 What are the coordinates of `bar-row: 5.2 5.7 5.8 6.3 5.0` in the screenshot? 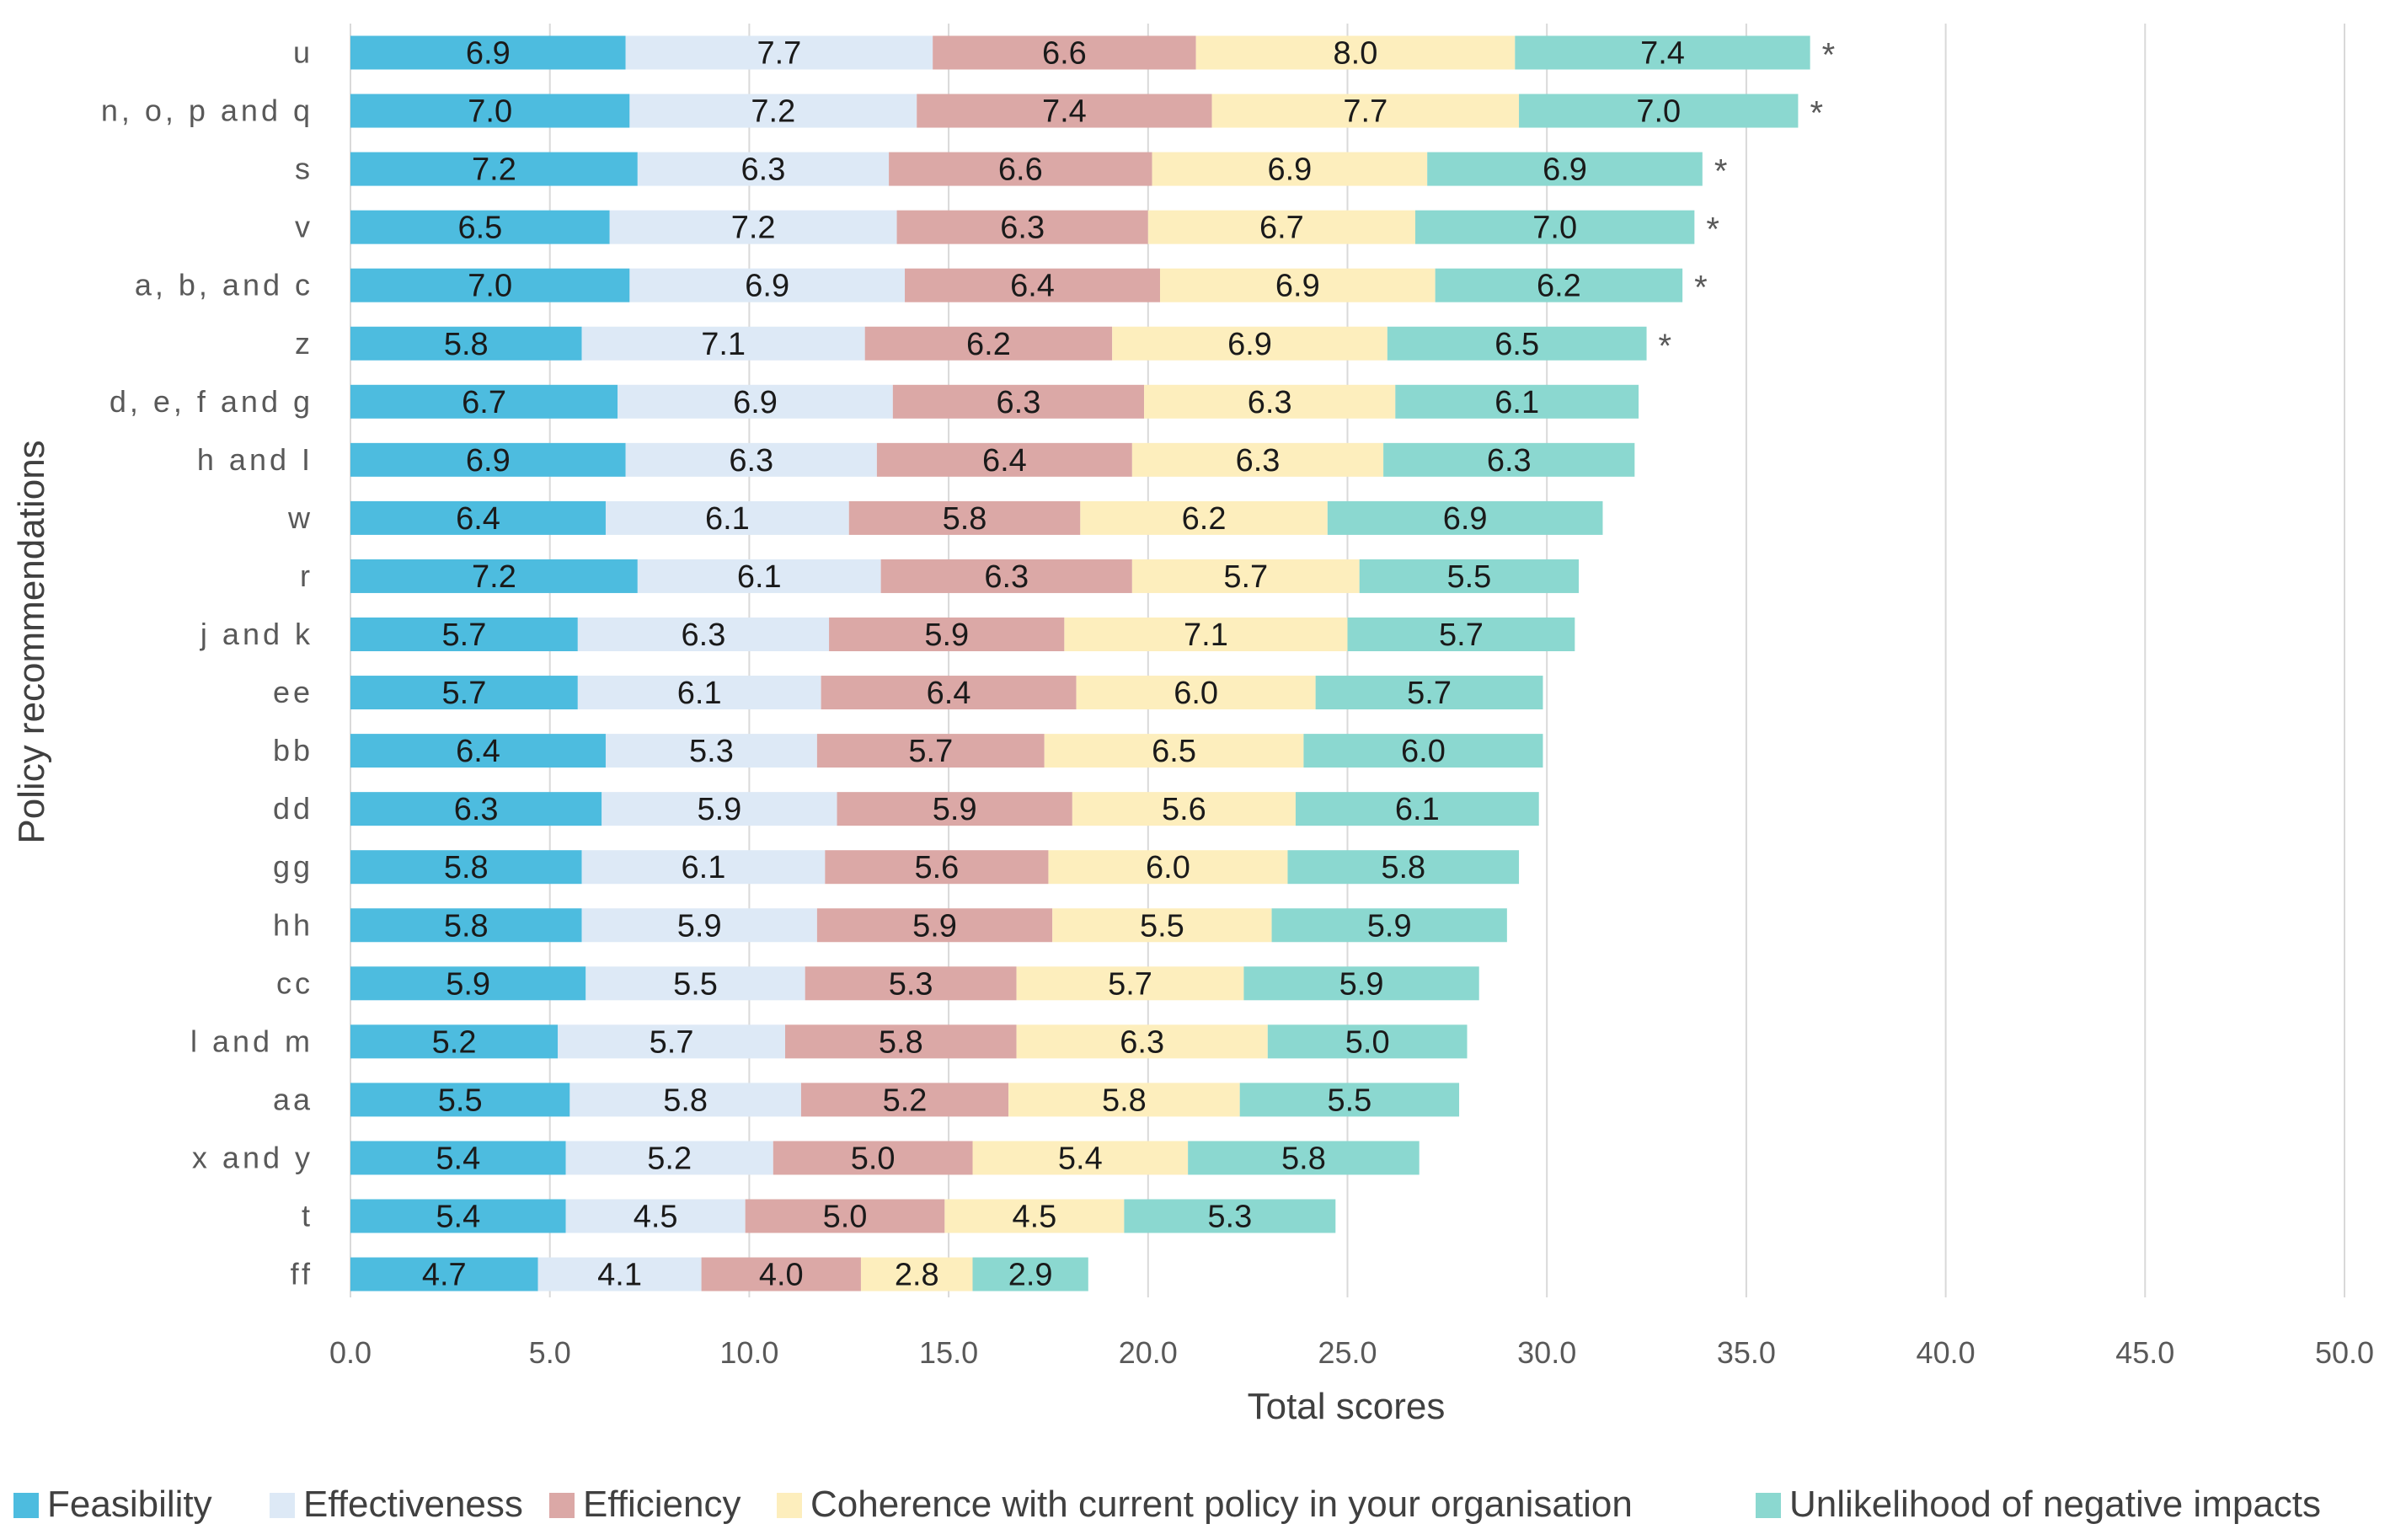 It's located at (909, 1042).